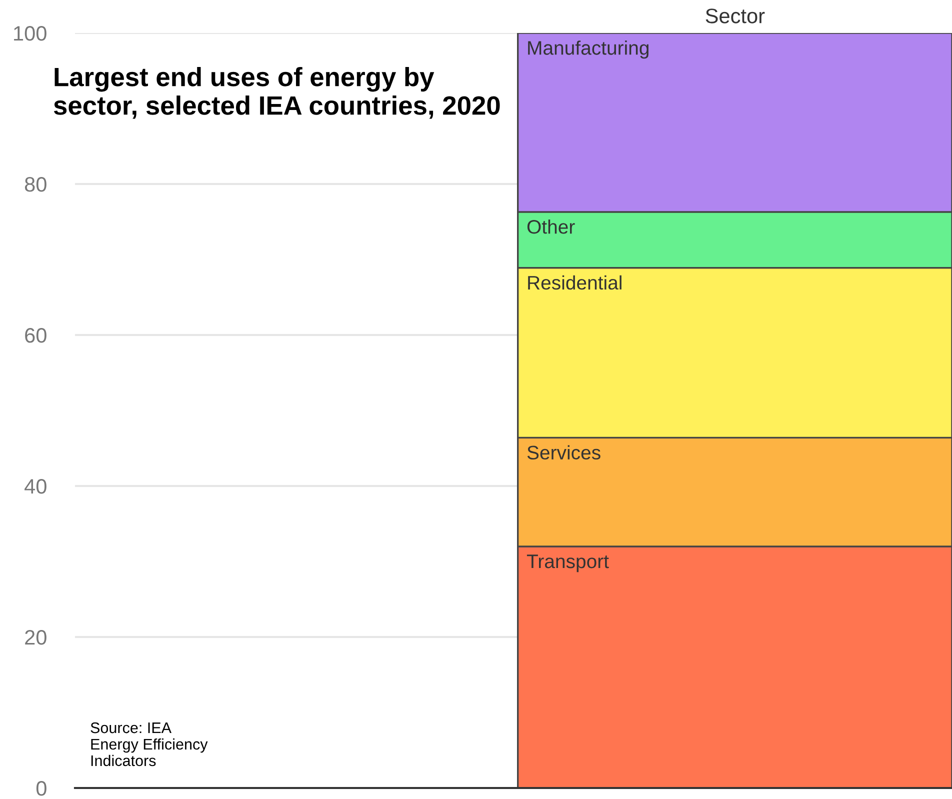 This screenshot has height=799, width=952. I want to click on annotation: Source: IEA Energy Efficiency Indicators, so click(149, 744).